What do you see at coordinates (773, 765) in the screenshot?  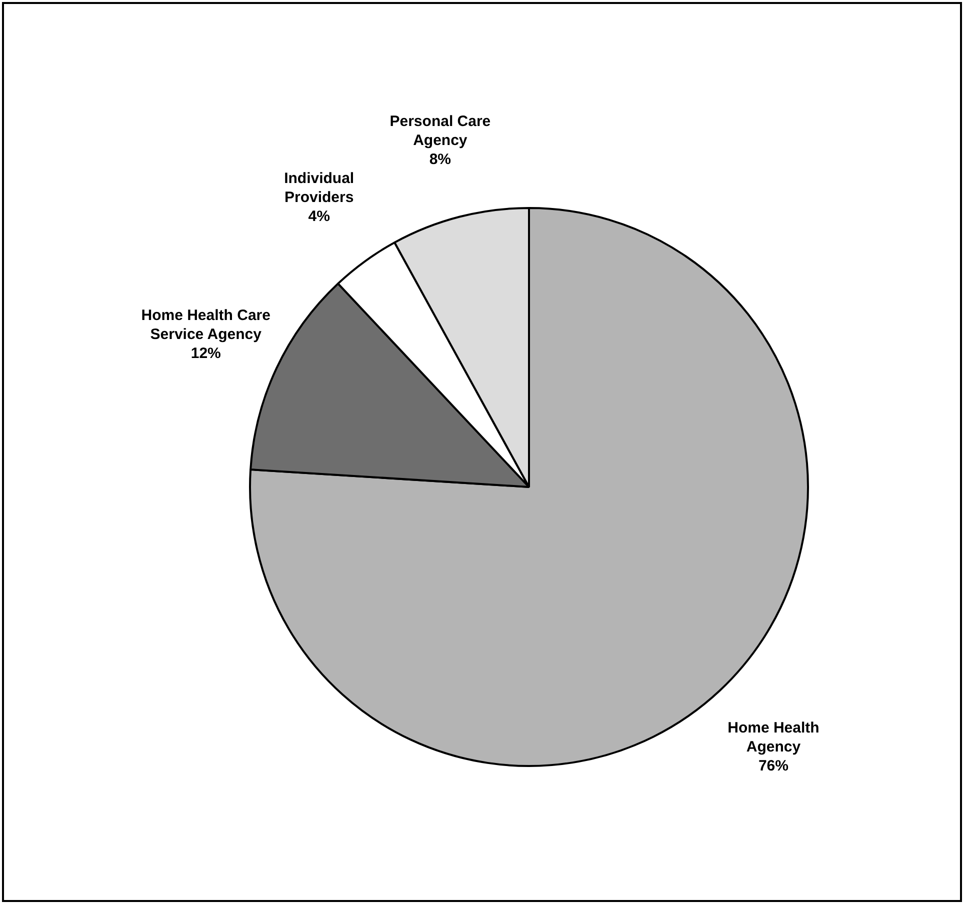 I see `data-label: 76%` at bounding box center [773, 765].